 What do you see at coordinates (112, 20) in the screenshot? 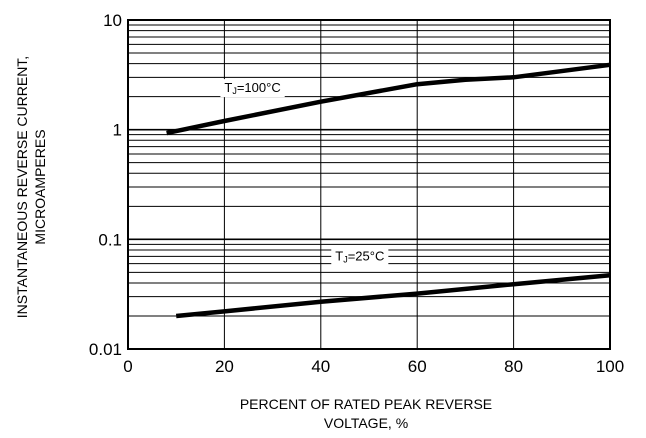
I see `y-tick-label: 10` at bounding box center [112, 20].